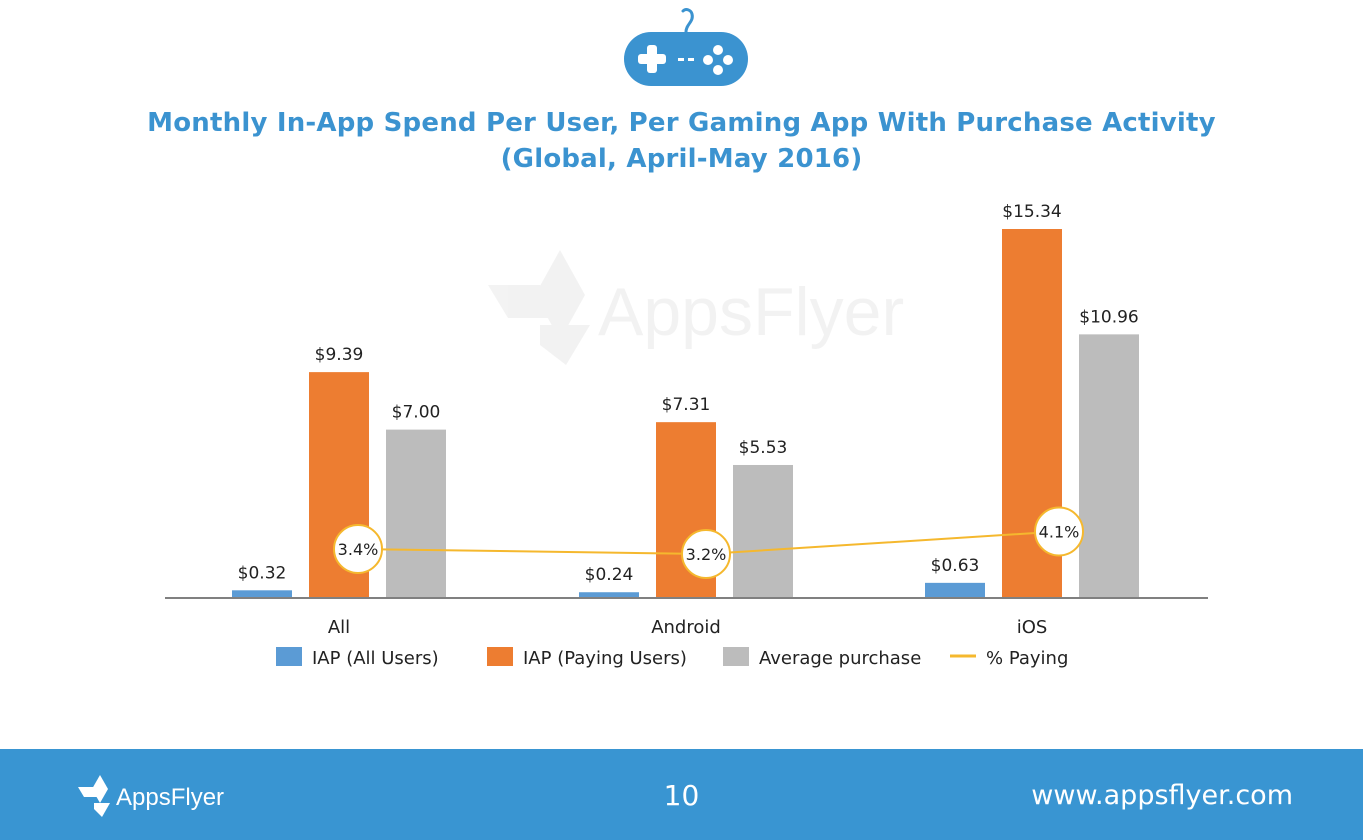 This screenshot has width=1363, height=840. I want to click on watermark-icon, so click(539, 307).